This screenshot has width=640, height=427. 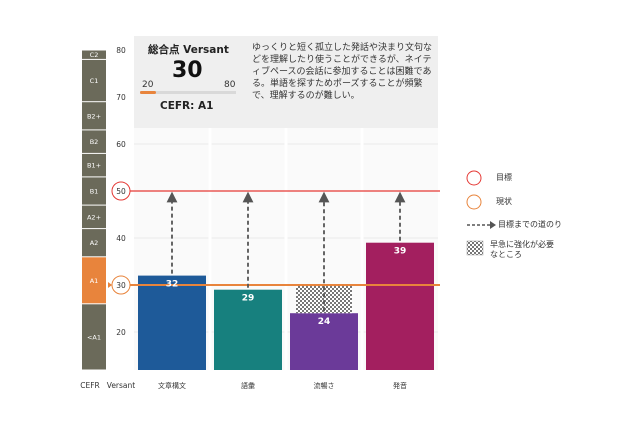 I want to click on cefr-level-label: C2, so click(x=94, y=55).